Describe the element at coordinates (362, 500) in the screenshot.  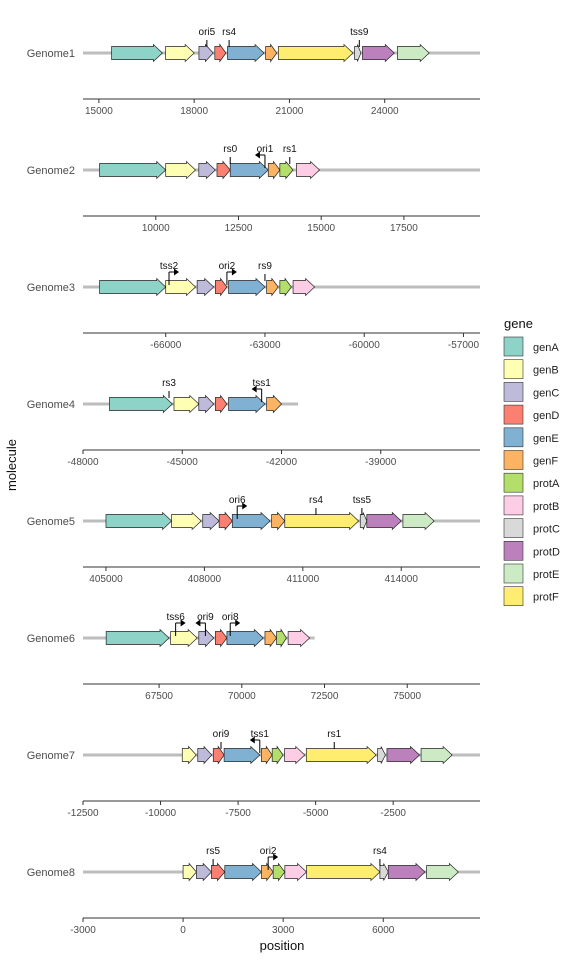
I see `feature-label-tss5: tss5` at that location.